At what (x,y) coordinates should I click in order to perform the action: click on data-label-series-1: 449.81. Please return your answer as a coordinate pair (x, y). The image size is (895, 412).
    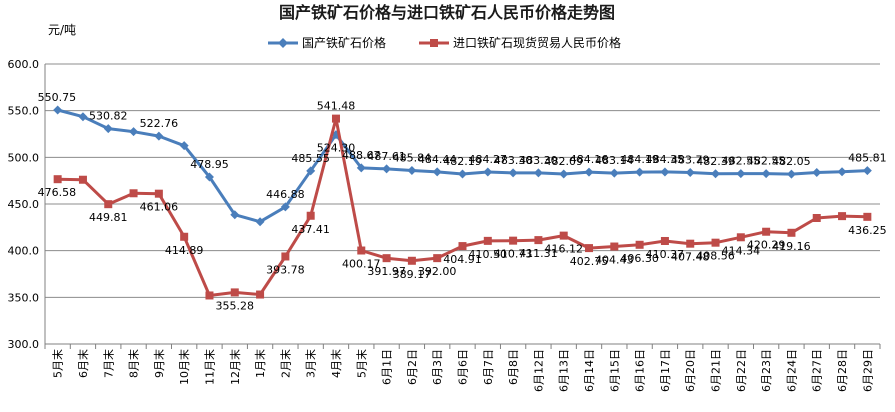
    Looking at the image, I should click on (108, 217).